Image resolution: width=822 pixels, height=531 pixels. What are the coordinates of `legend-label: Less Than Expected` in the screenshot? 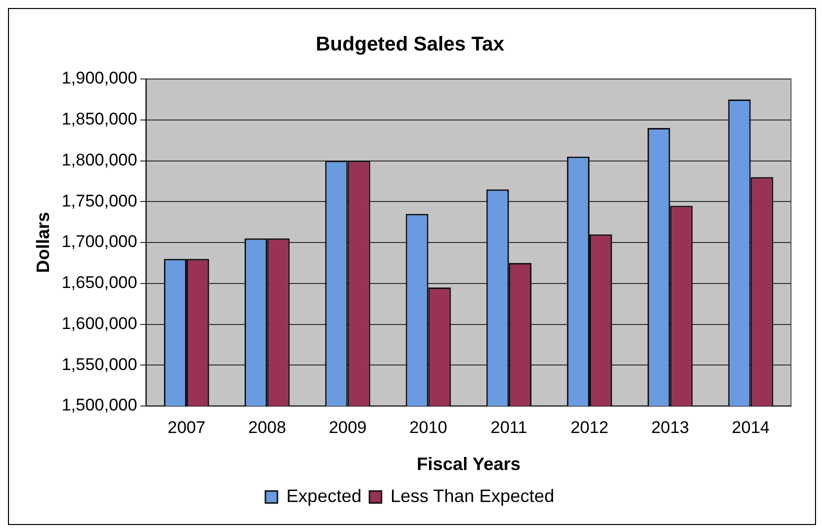 It's located at (472, 496).